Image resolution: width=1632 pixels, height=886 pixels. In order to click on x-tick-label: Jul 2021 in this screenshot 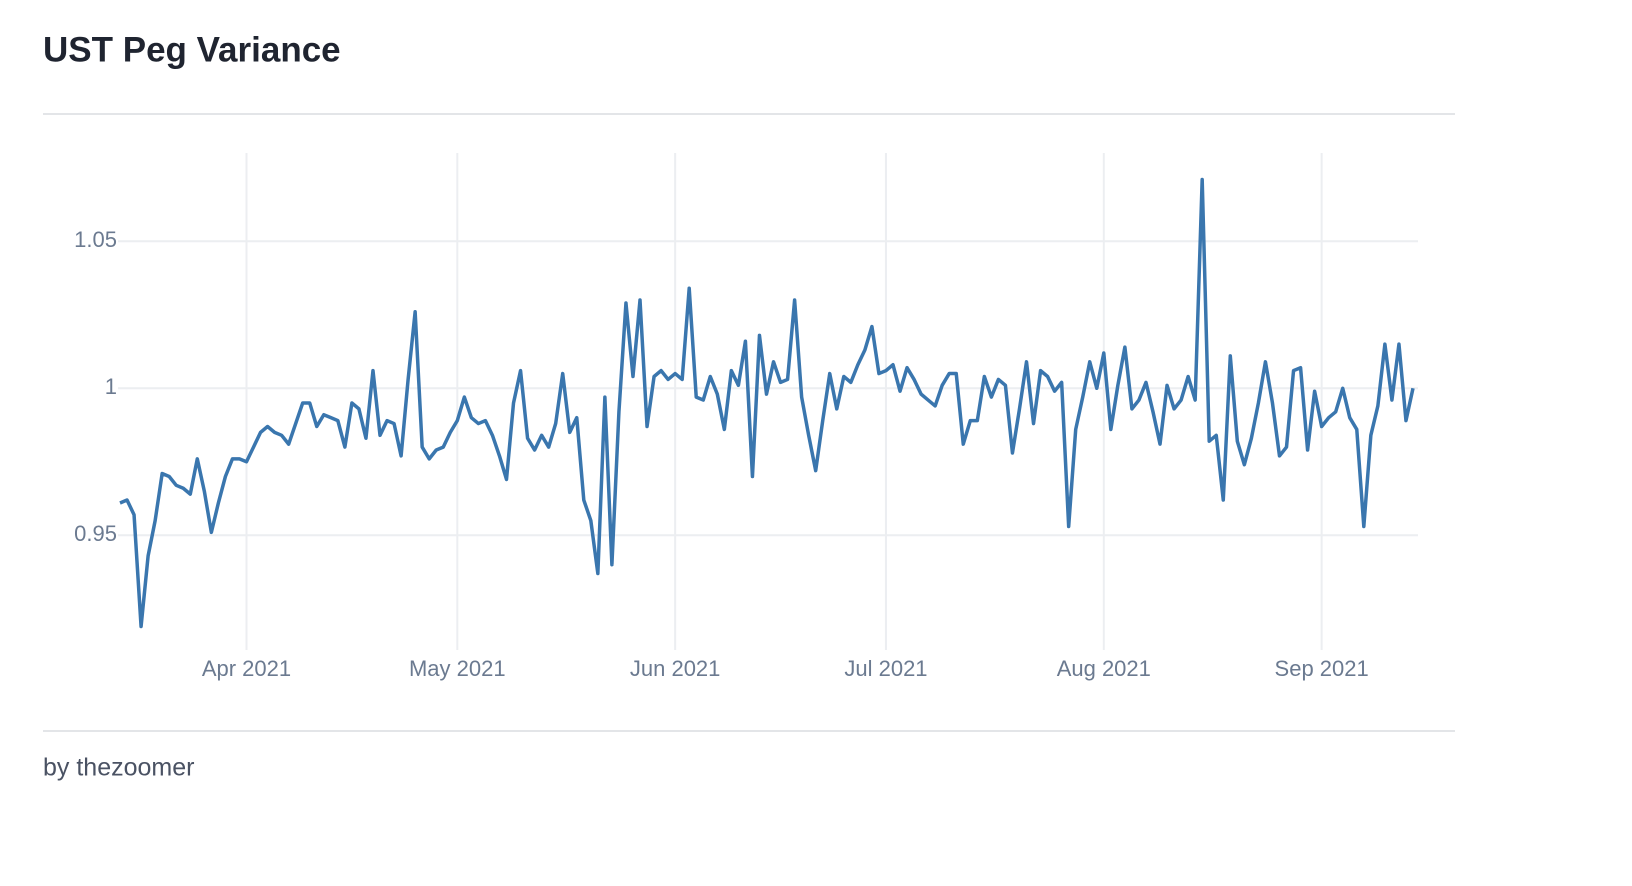, I will do `click(885, 668)`.